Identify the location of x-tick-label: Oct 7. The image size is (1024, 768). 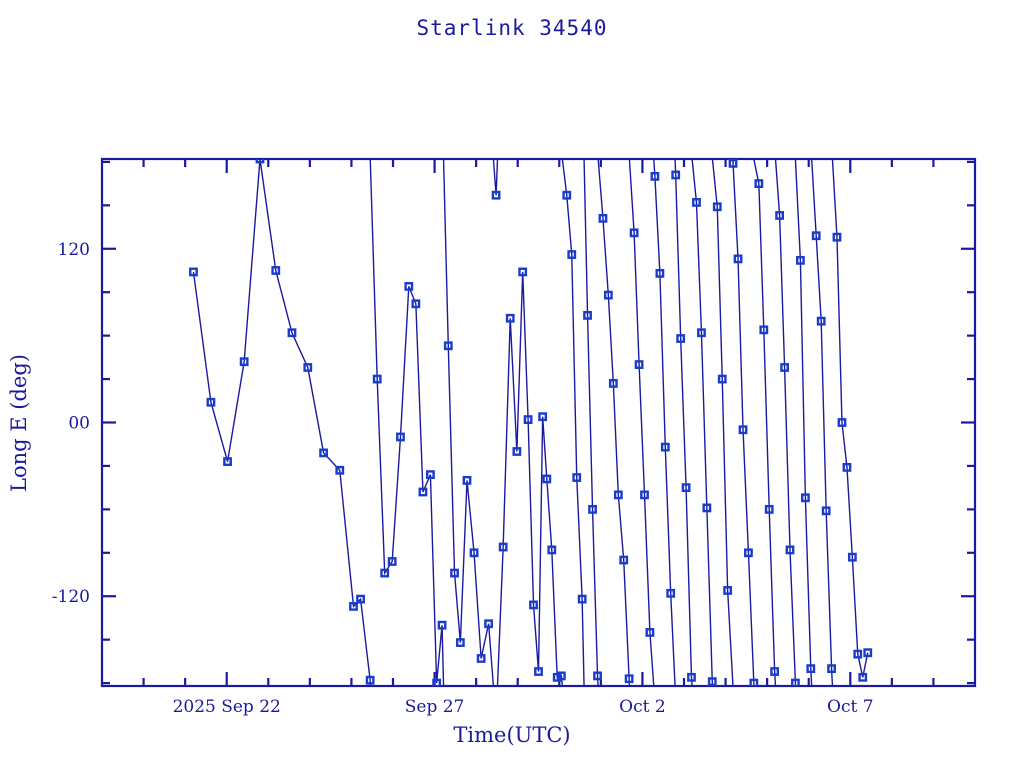
(850, 707).